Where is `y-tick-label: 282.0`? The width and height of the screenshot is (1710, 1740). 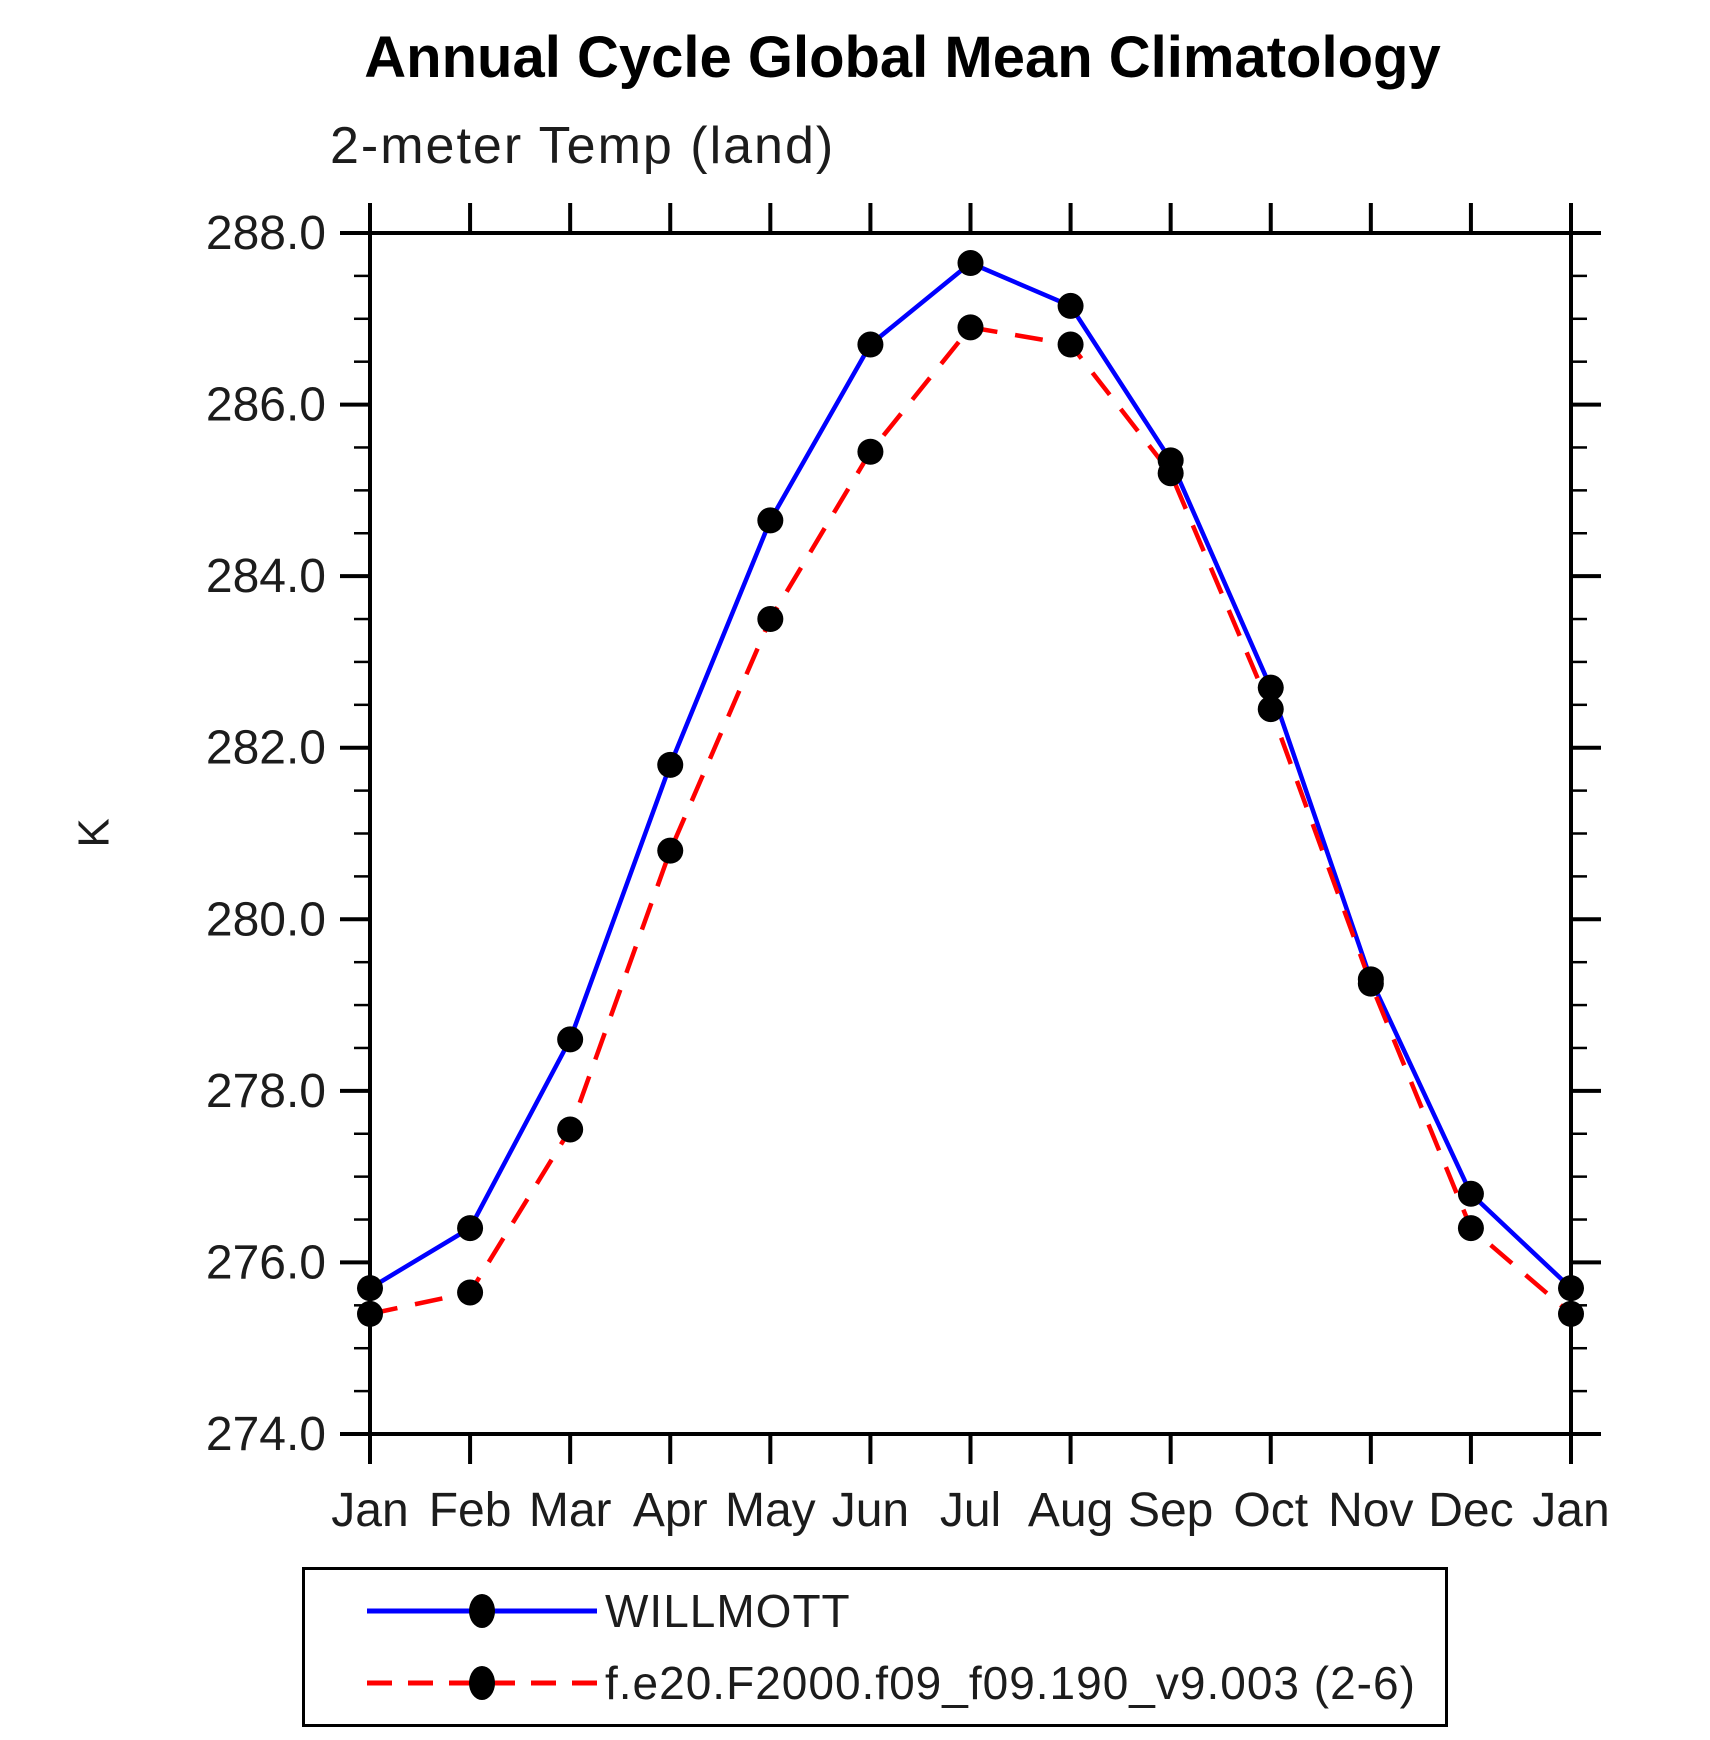 y-tick-label: 282.0 is located at coordinates (266, 748).